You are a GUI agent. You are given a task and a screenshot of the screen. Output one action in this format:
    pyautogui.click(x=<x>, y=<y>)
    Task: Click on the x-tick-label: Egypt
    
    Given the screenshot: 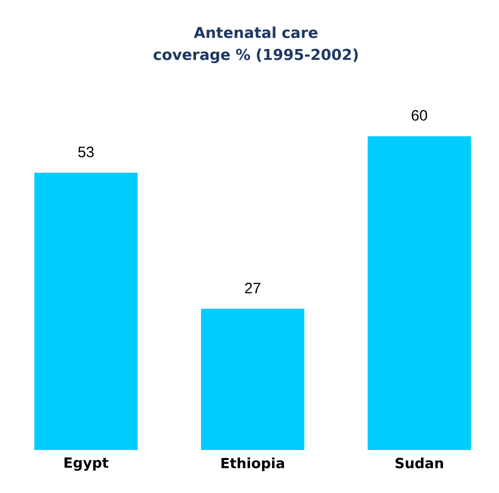 What is the action you would take?
    pyautogui.click(x=86, y=464)
    